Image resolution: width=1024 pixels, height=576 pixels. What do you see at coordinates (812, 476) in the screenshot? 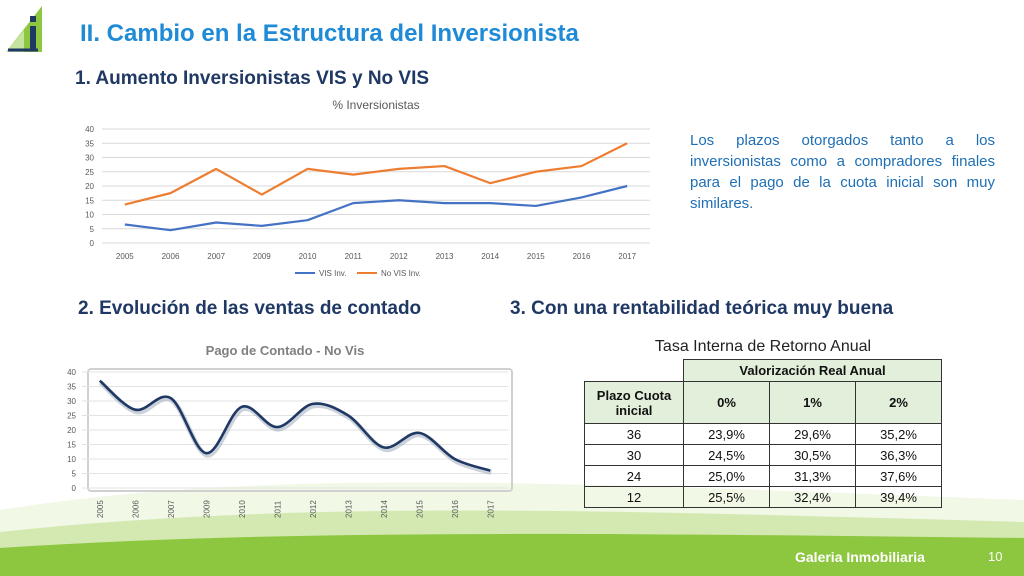
I see `value-cell: 31,3%` at bounding box center [812, 476].